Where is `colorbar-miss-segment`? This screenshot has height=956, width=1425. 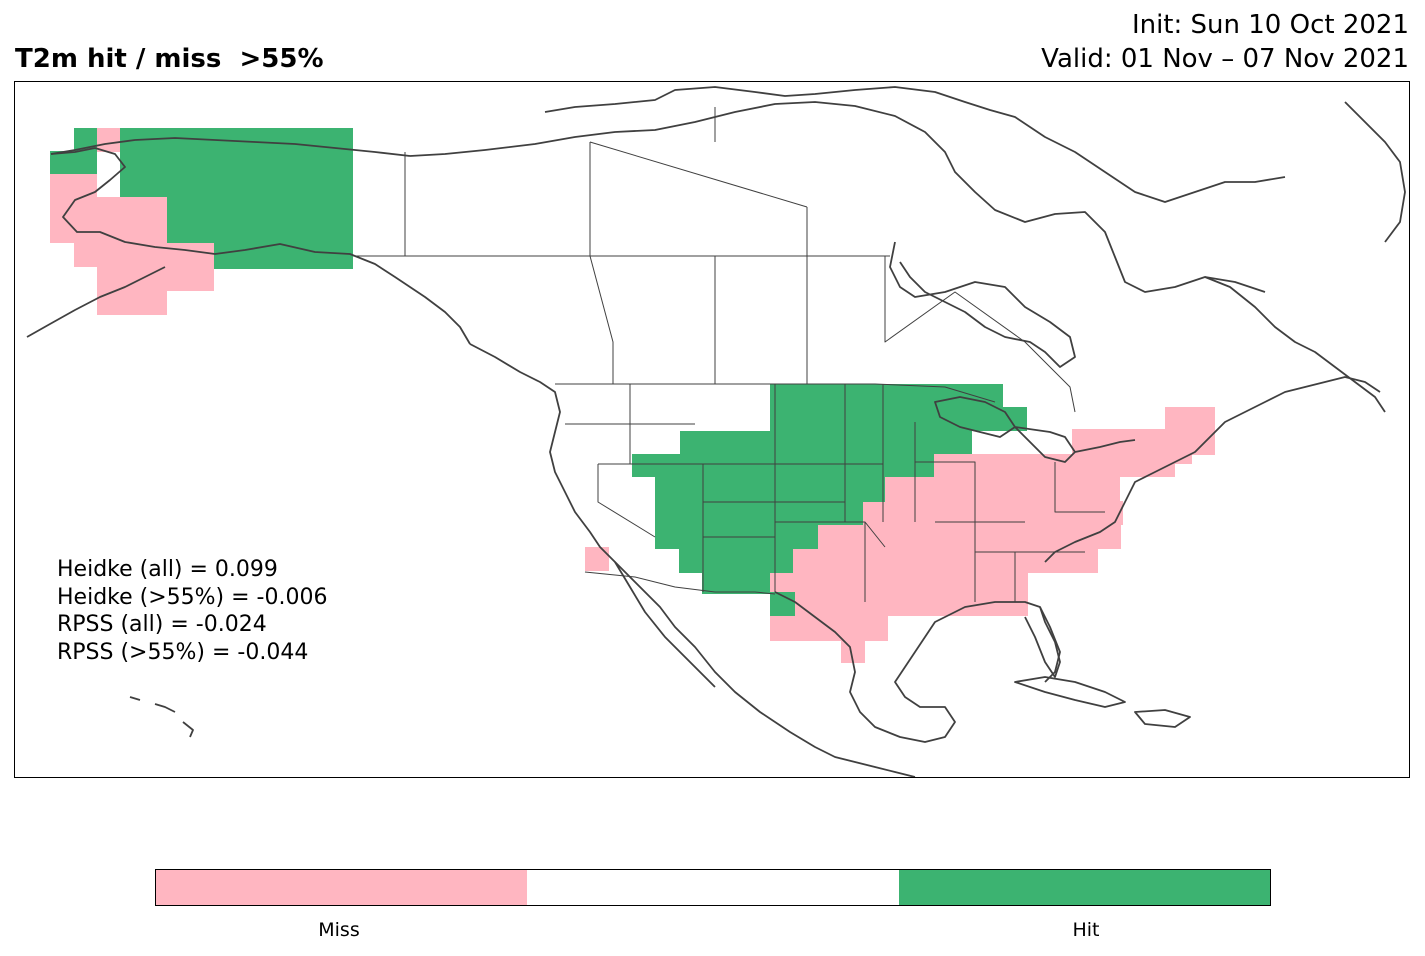 colorbar-miss-segment is located at coordinates (342, 887).